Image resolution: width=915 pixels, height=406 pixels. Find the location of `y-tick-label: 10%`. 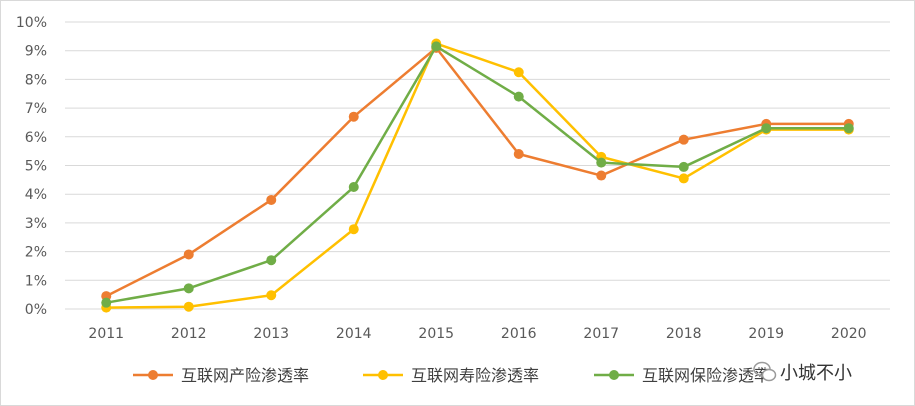

y-tick-label: 10% is located at coordinates (31, 23).